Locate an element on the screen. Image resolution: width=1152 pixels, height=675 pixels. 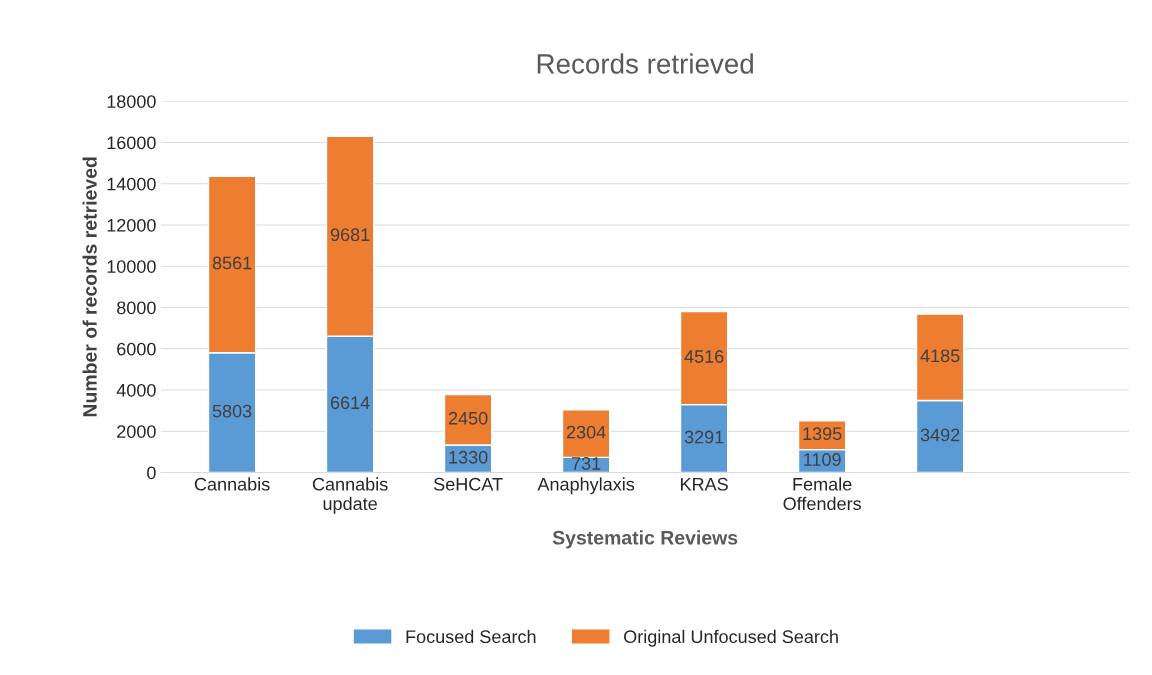
data-label: 9681 is located at coordinates (350, 235).